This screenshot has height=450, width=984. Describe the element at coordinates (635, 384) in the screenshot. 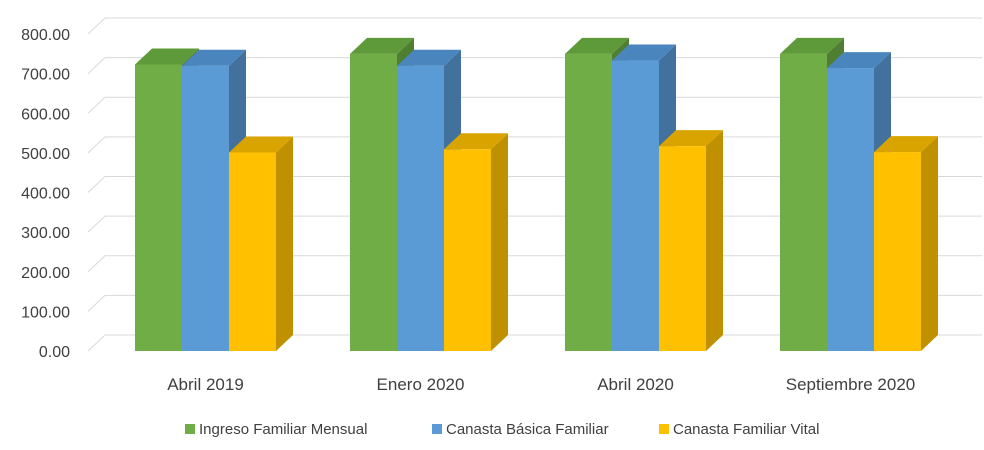

I see `x-tick-label: Abril 2020` at that location.